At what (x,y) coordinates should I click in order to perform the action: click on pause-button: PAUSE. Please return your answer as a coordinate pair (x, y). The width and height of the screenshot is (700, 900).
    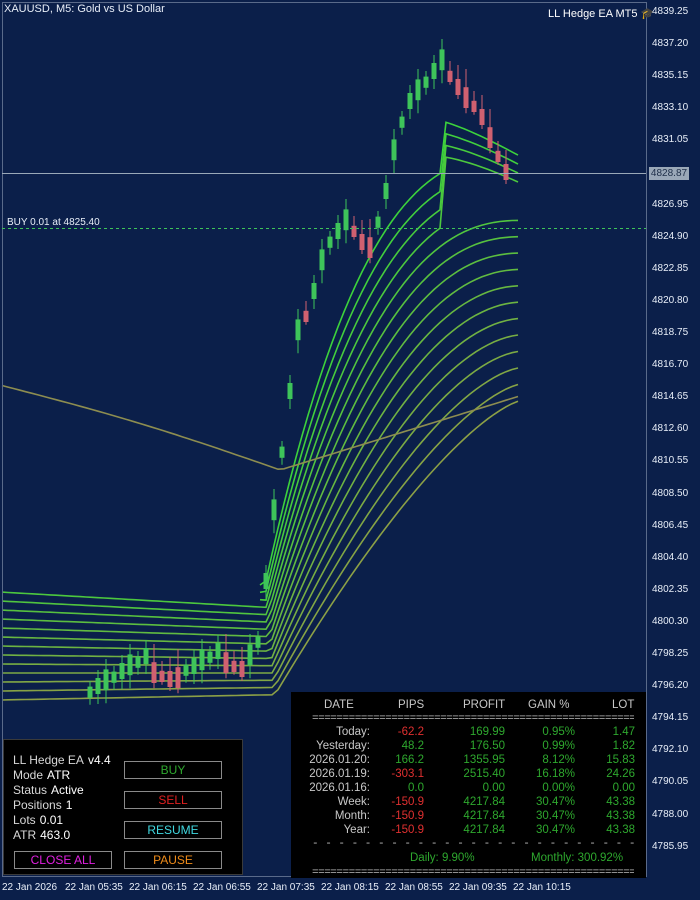
    Looking at the image, I should click on (173, 860).